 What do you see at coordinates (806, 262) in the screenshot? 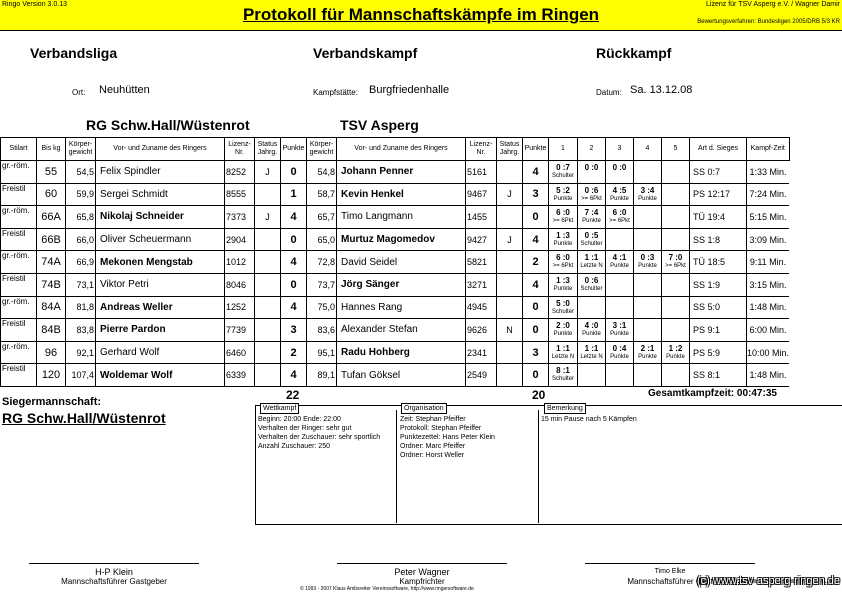
I see `row-spacer` at bounding box center [806, 262].